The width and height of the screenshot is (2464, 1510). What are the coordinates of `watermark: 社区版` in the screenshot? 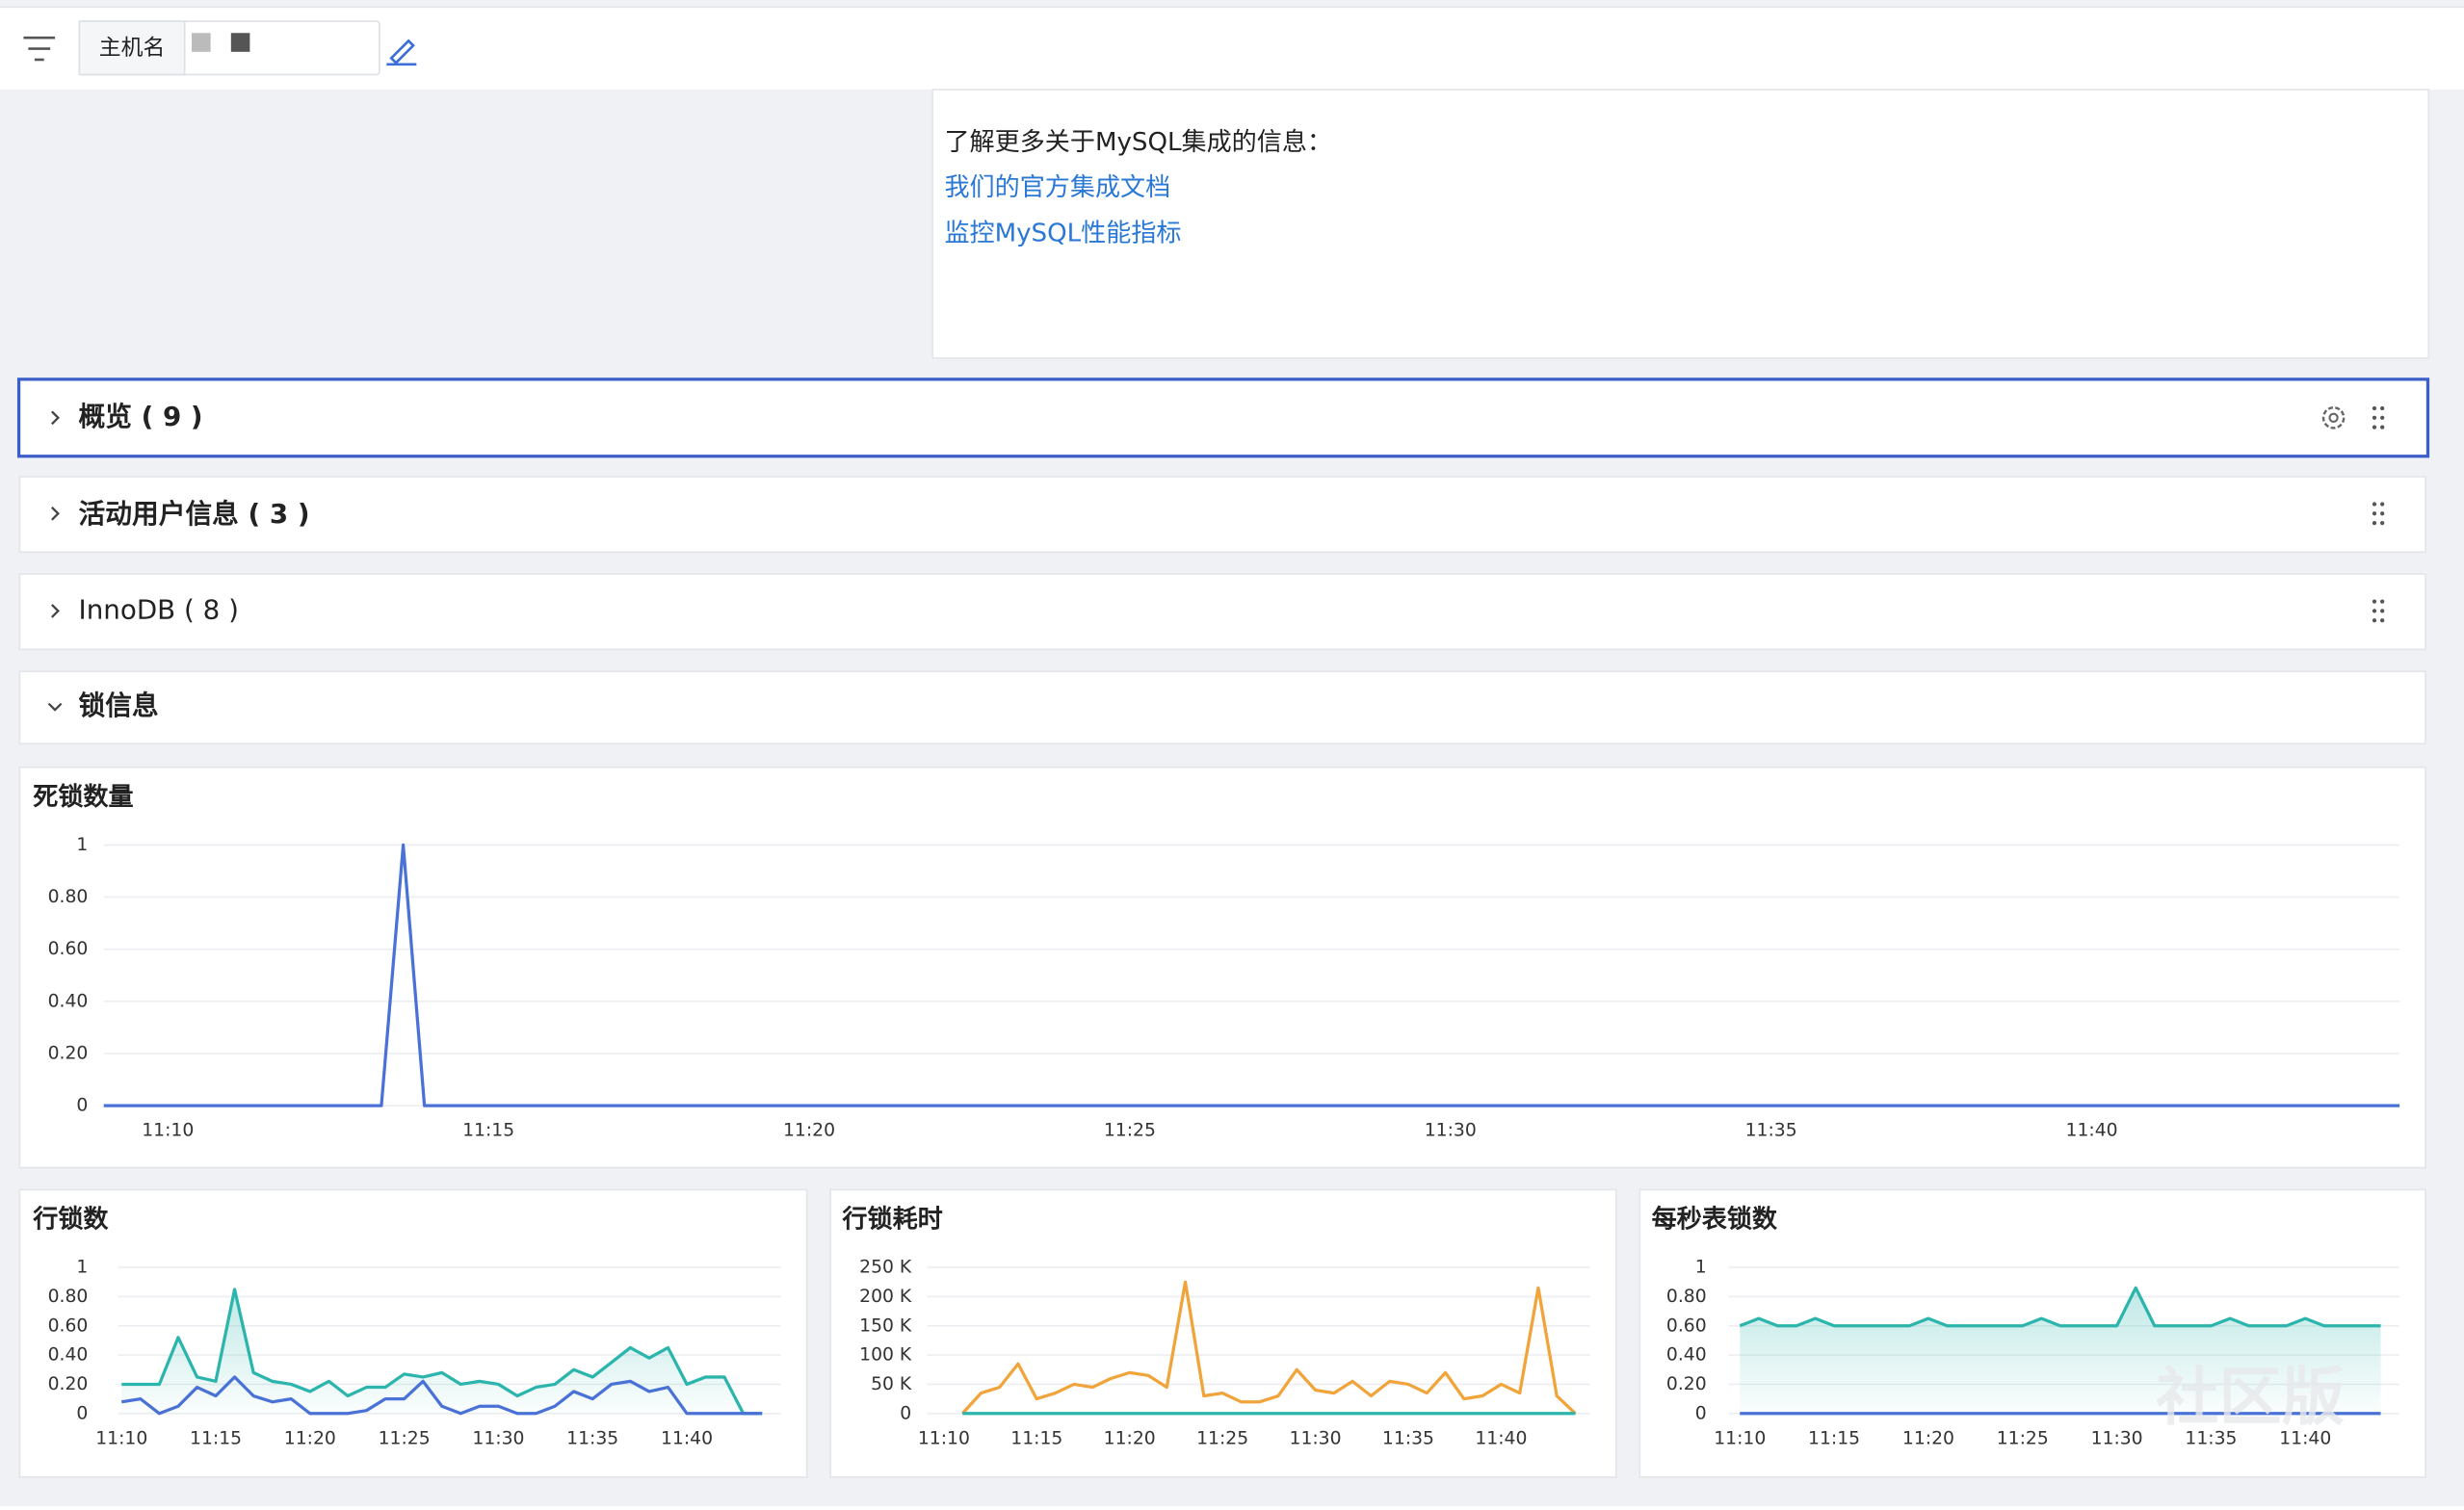 It's located at (2250, 1397).